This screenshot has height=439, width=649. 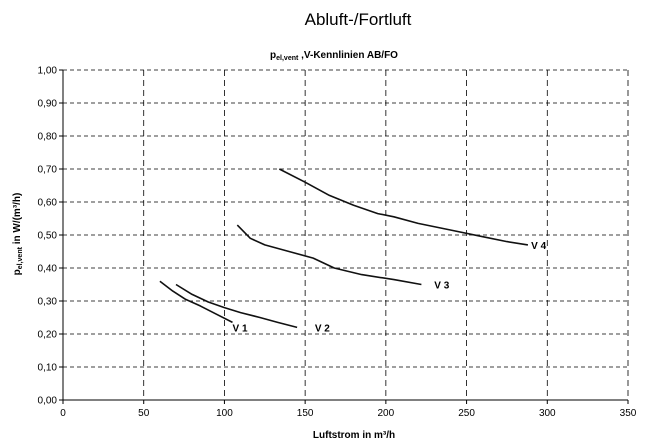 I want to click on series-label-4: V 4, so click(x=538, y=246).